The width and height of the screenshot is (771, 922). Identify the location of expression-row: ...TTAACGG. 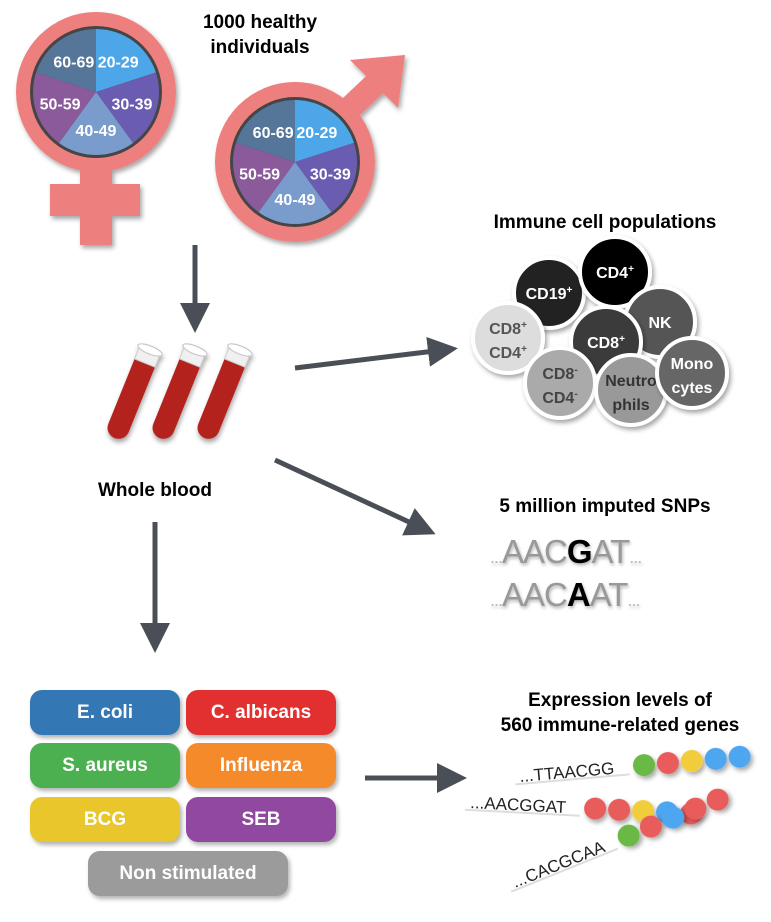
(633, 765).